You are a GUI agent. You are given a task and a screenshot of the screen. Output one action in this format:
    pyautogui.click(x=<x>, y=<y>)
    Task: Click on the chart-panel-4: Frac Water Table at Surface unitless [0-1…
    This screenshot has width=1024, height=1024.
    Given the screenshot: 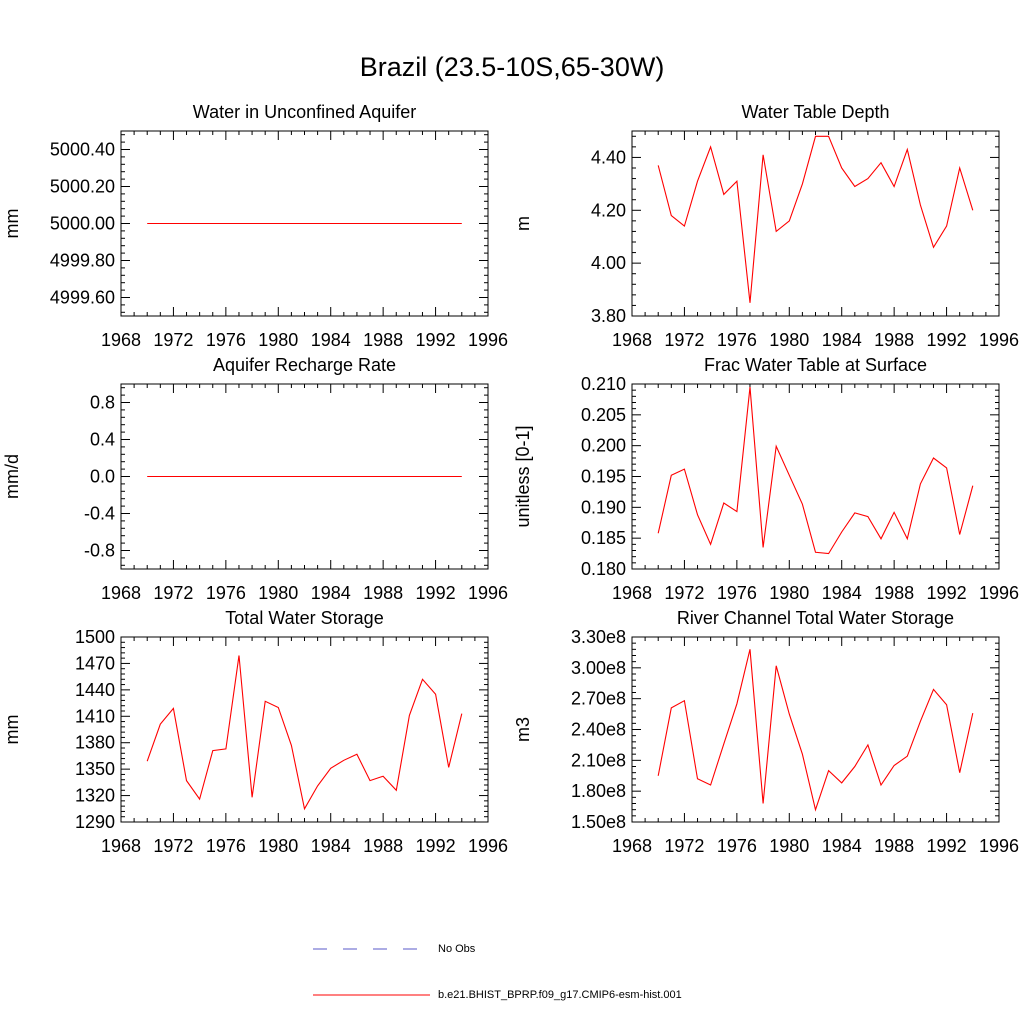 What is the action you would take?
    pyautogui.click(x=766, y=479)
    